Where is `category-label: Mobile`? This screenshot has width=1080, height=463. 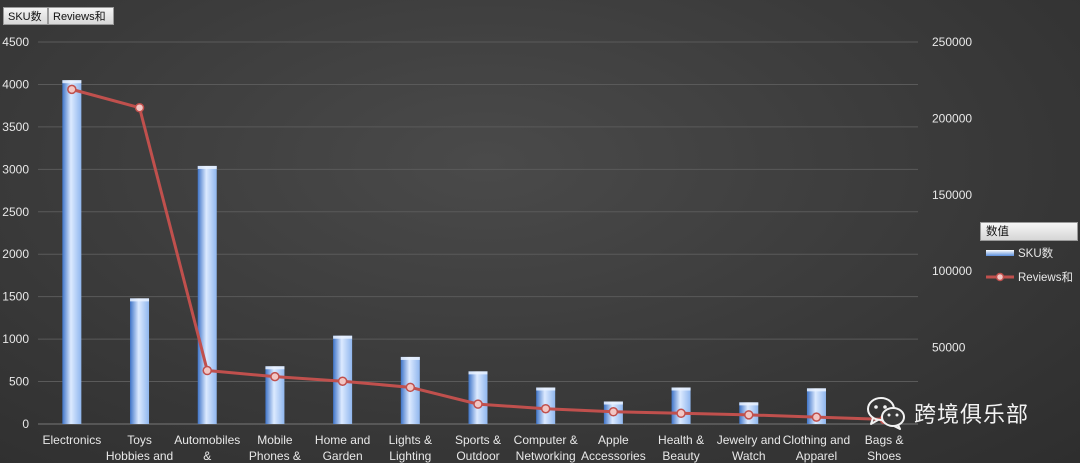 category-label: Mobile is located at coordinates (275, 440).